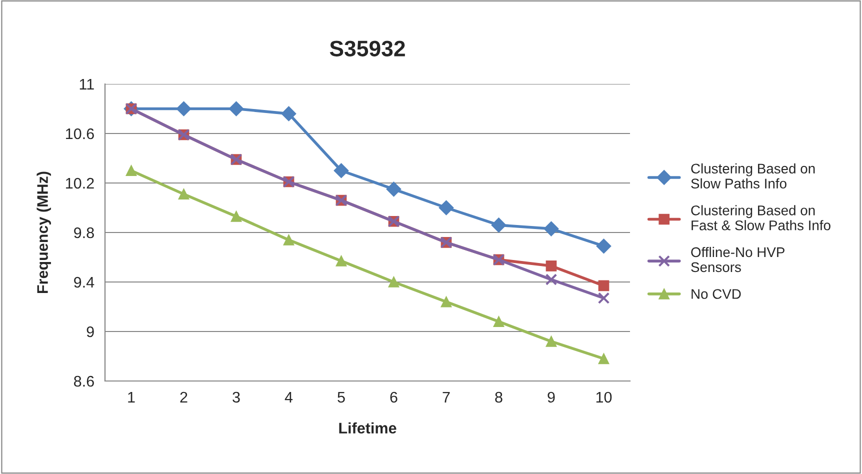  What do you see at coordinates (394, 397) in the screenshot?
I see `x-tick-label: 6` at bounding box center [394, 397].